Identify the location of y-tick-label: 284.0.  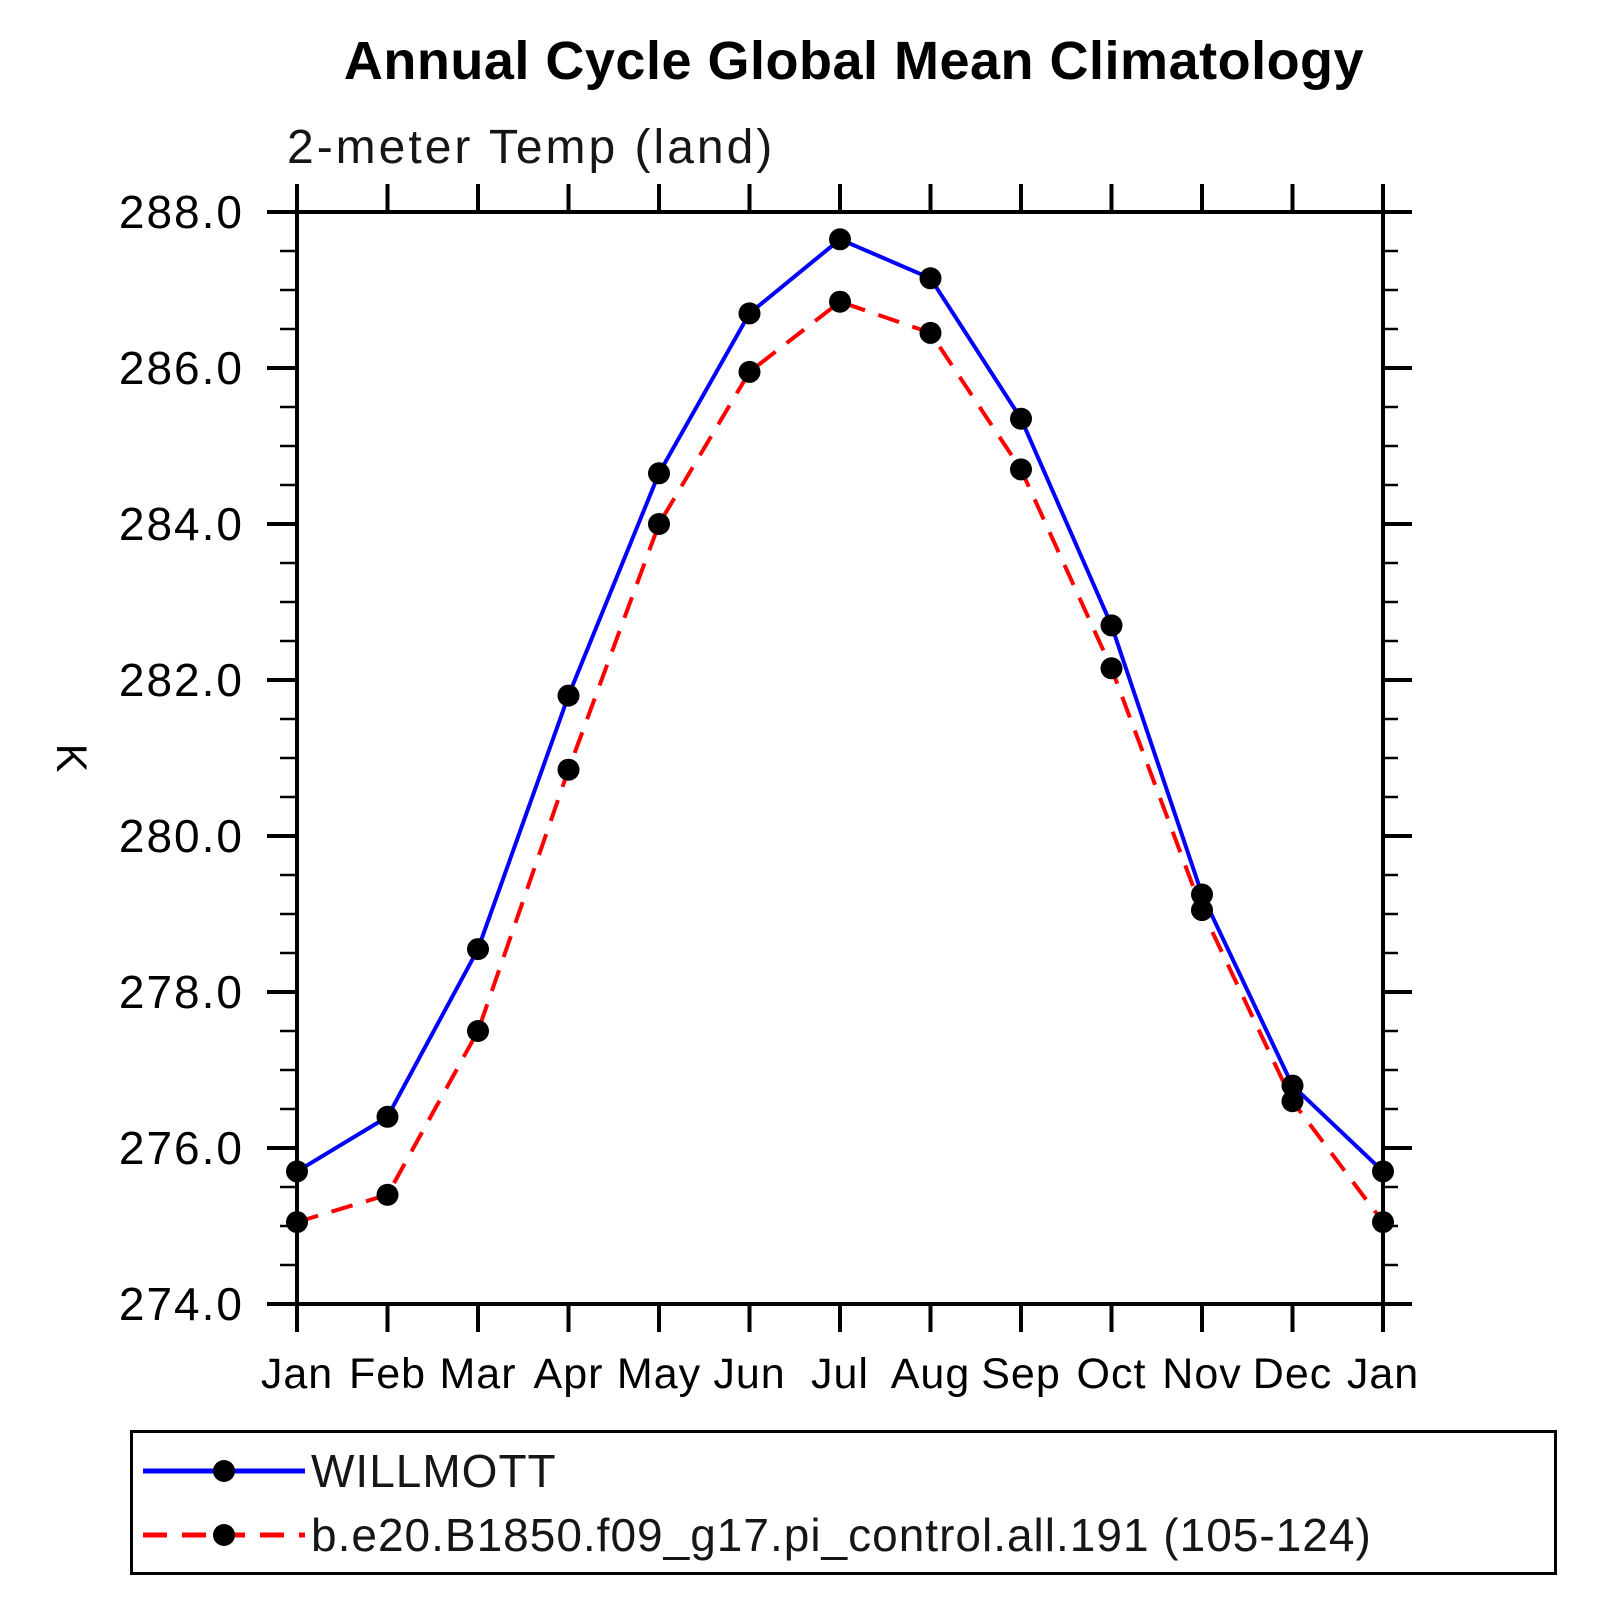
(181, 524).